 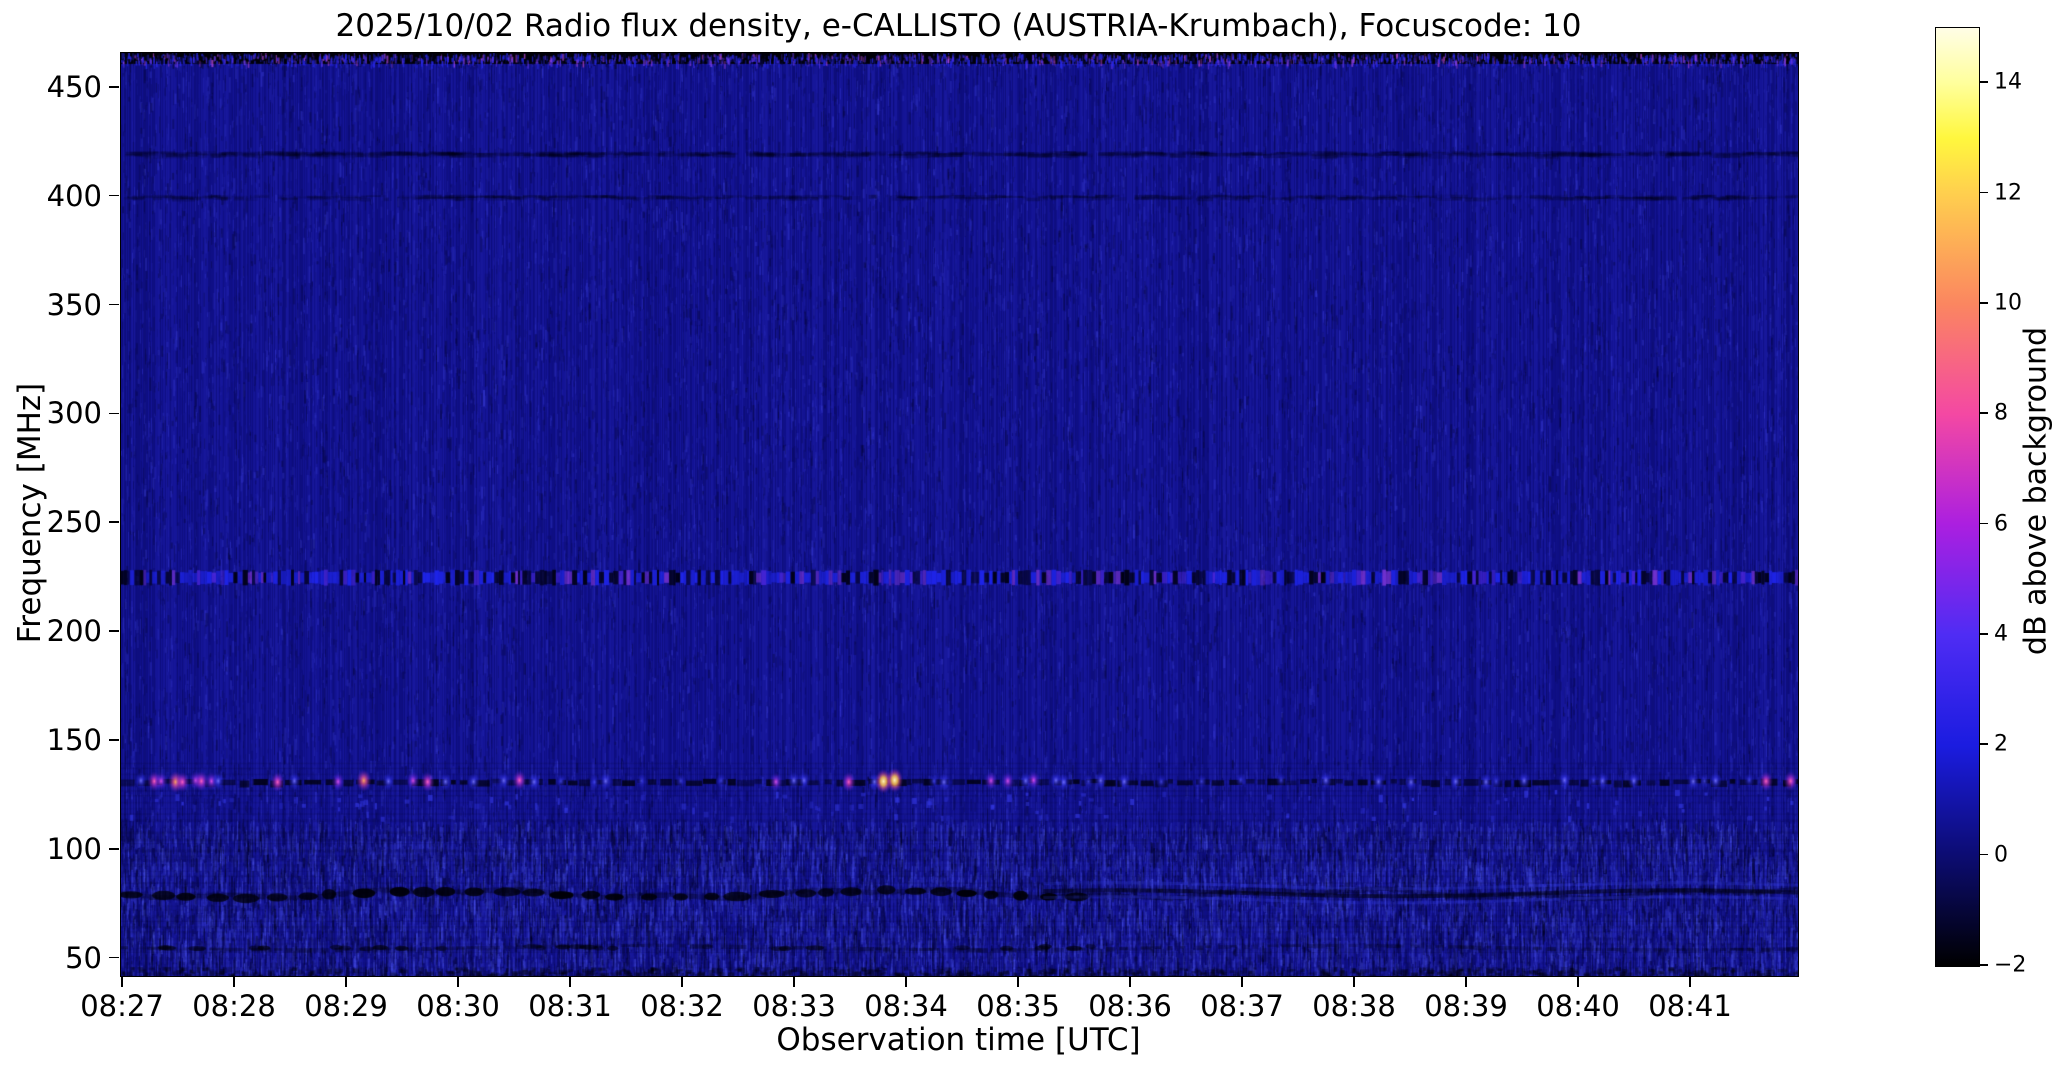 I want to click on x-tick-label: 08:35, so click(x=1018, y=1006).